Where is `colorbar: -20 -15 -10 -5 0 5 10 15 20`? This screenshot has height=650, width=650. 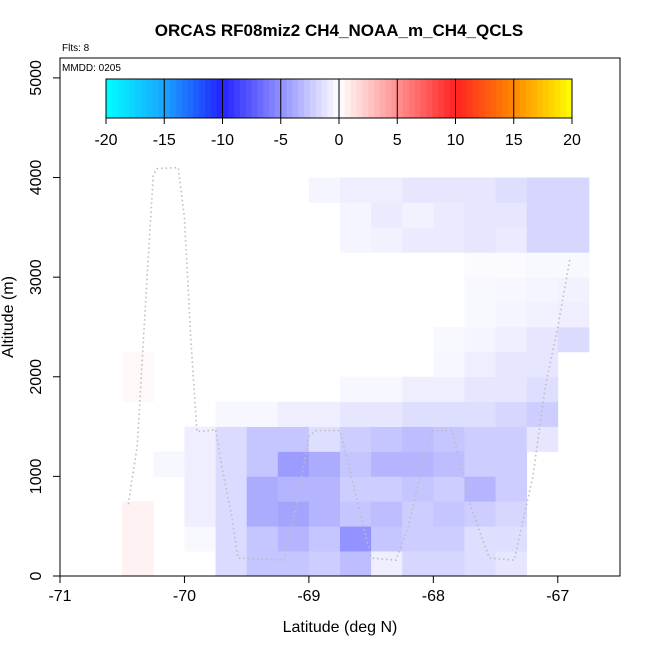 colorbar: -20 -15 -10 -5 0 5 10 15 20 is located at coordinates (337, 113).